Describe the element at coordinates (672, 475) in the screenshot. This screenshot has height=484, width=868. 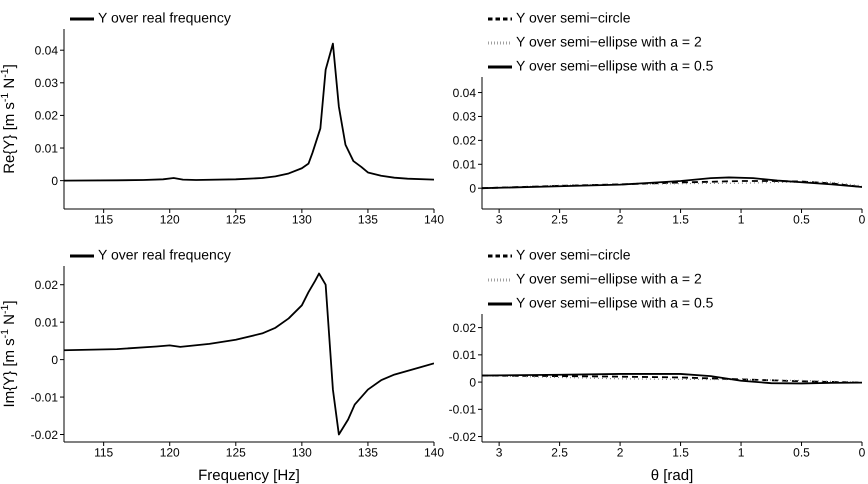
I see `x-axis-title: θ [rad]` at that location.